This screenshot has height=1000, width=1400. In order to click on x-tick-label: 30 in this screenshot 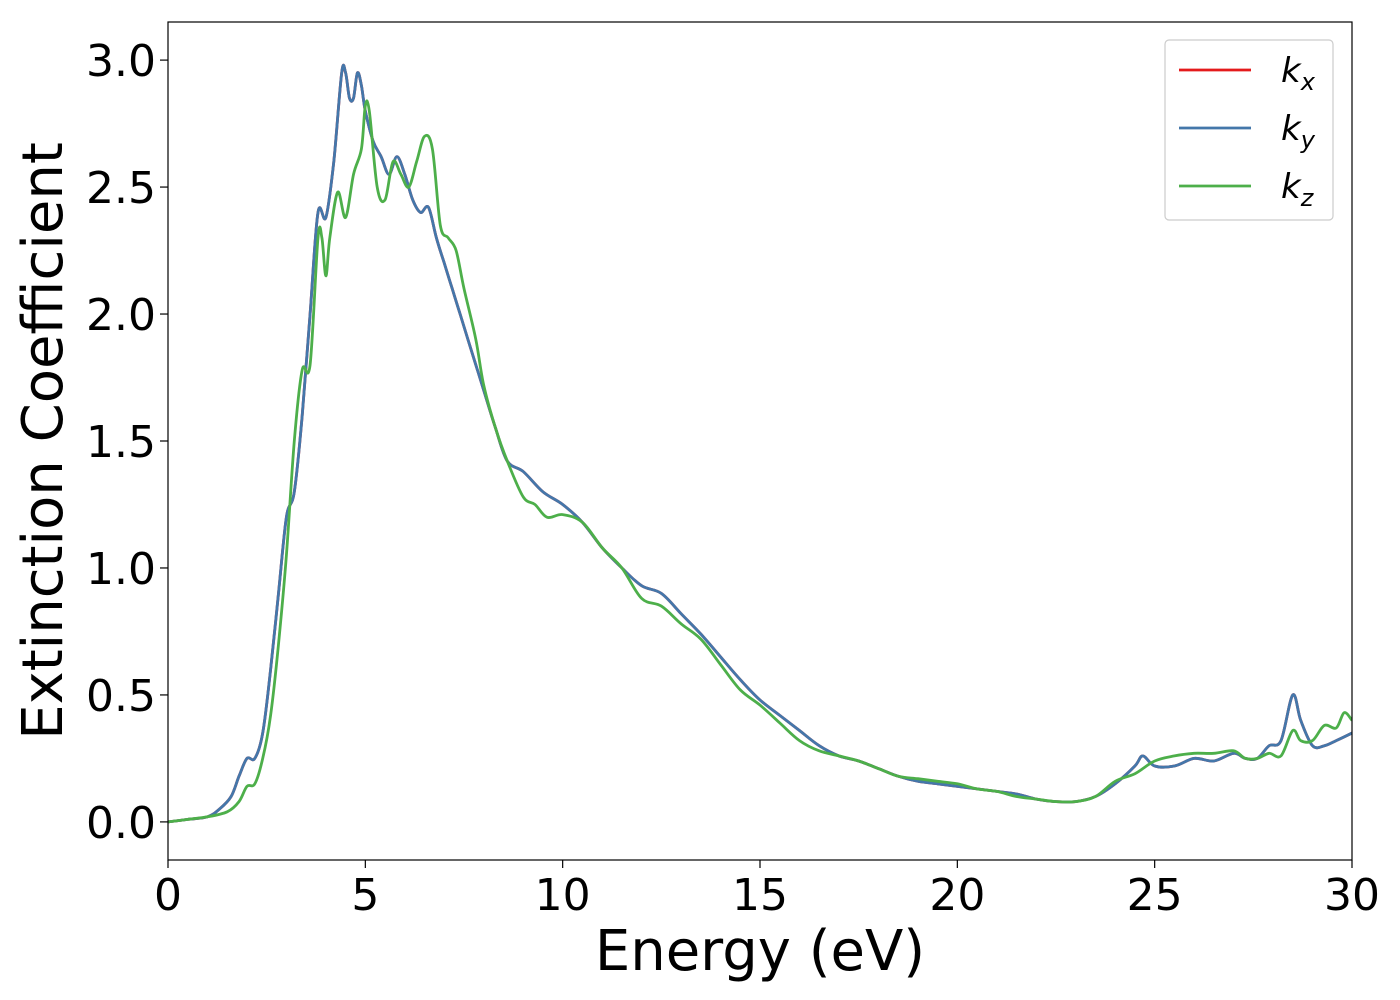, I will do `click(1352, 895)`.